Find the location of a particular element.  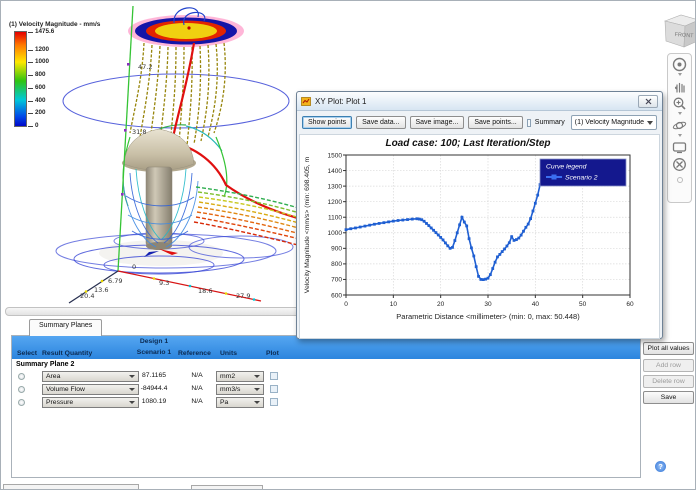

svg-text: 50 is located at coordinates (583, 304).